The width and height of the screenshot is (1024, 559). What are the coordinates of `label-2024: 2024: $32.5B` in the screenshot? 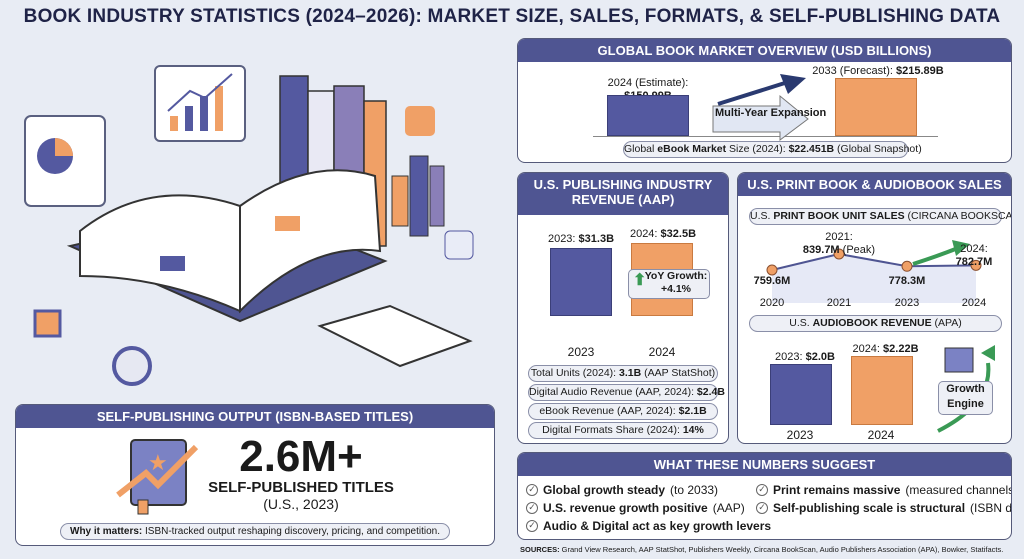 It's located at (663, 234).